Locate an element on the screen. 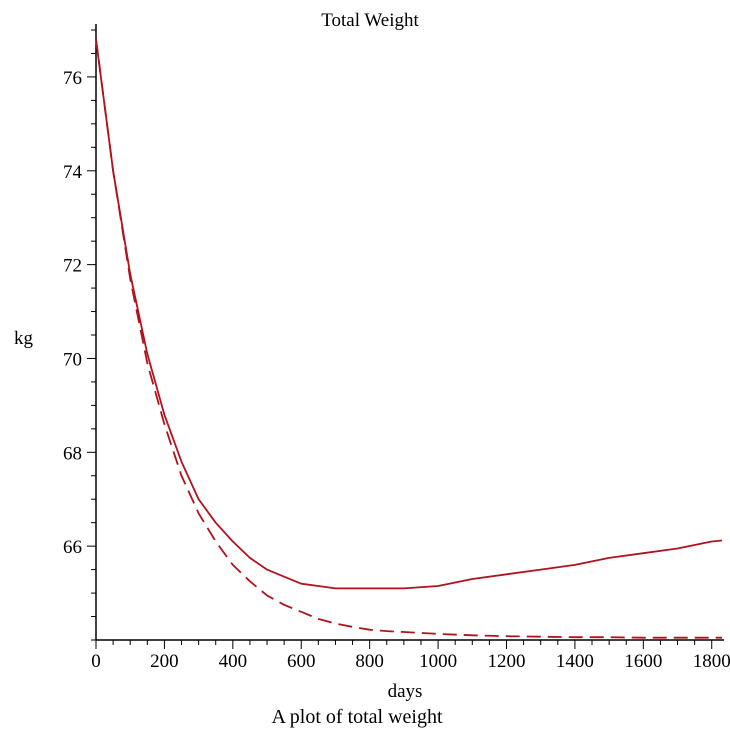 The width and height of the screenshot is (730, 731). x-tick-label: 800 is located at coordinates (369, 661).